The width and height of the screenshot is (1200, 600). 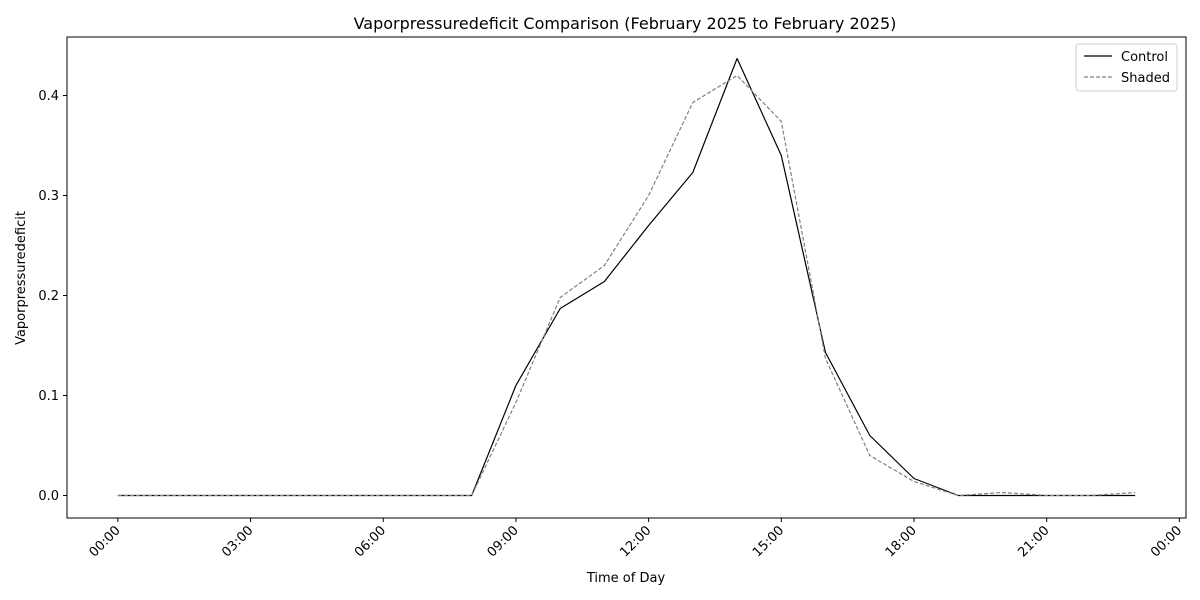 What do you see at coordinates (48, 496) in the screenshot?
I see `y-tick-label: 0.0` at bounding box center [48, 496].